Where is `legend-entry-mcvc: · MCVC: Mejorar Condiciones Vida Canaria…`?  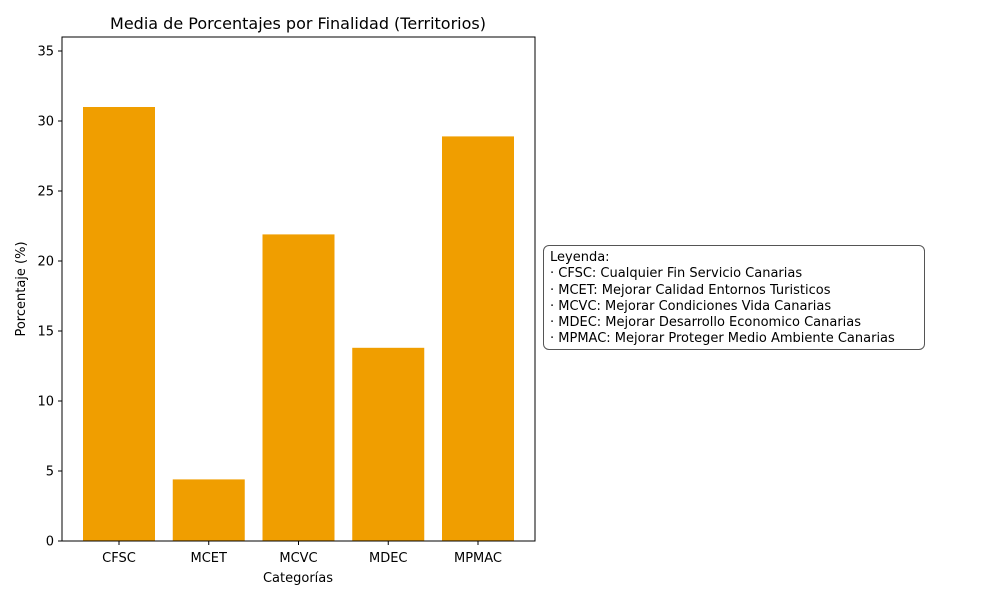
legend-entry-mcvc: · MCVC: Mejorar Condiciones Vida Canaria… is located at coordinates (691, 306).